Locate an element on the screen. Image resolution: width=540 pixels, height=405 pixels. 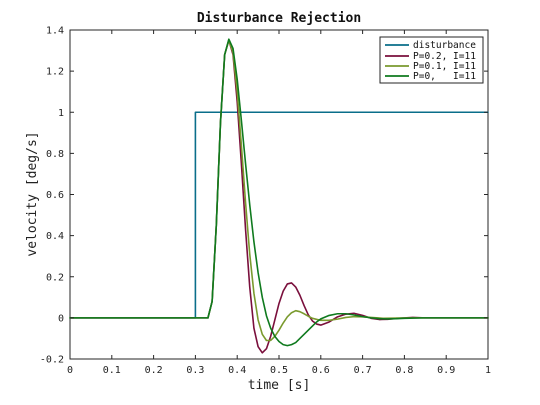
x-tick-label: 0.9 is located at coordinates (446, 370).